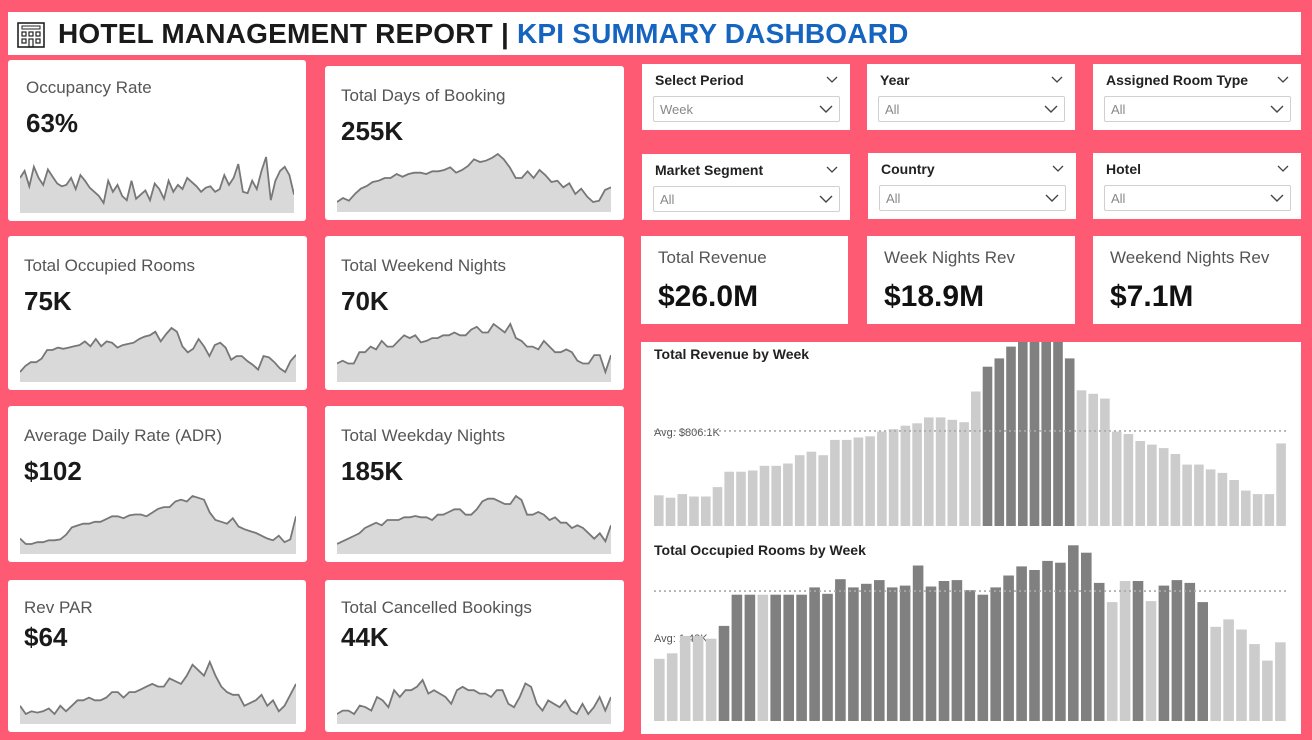 This screenshot has width=1312, height=740. Describe the element at coordinates (123, 435) in the screenshot. I see `kpi-label: Average Daily Rate (ADR)` at that location.